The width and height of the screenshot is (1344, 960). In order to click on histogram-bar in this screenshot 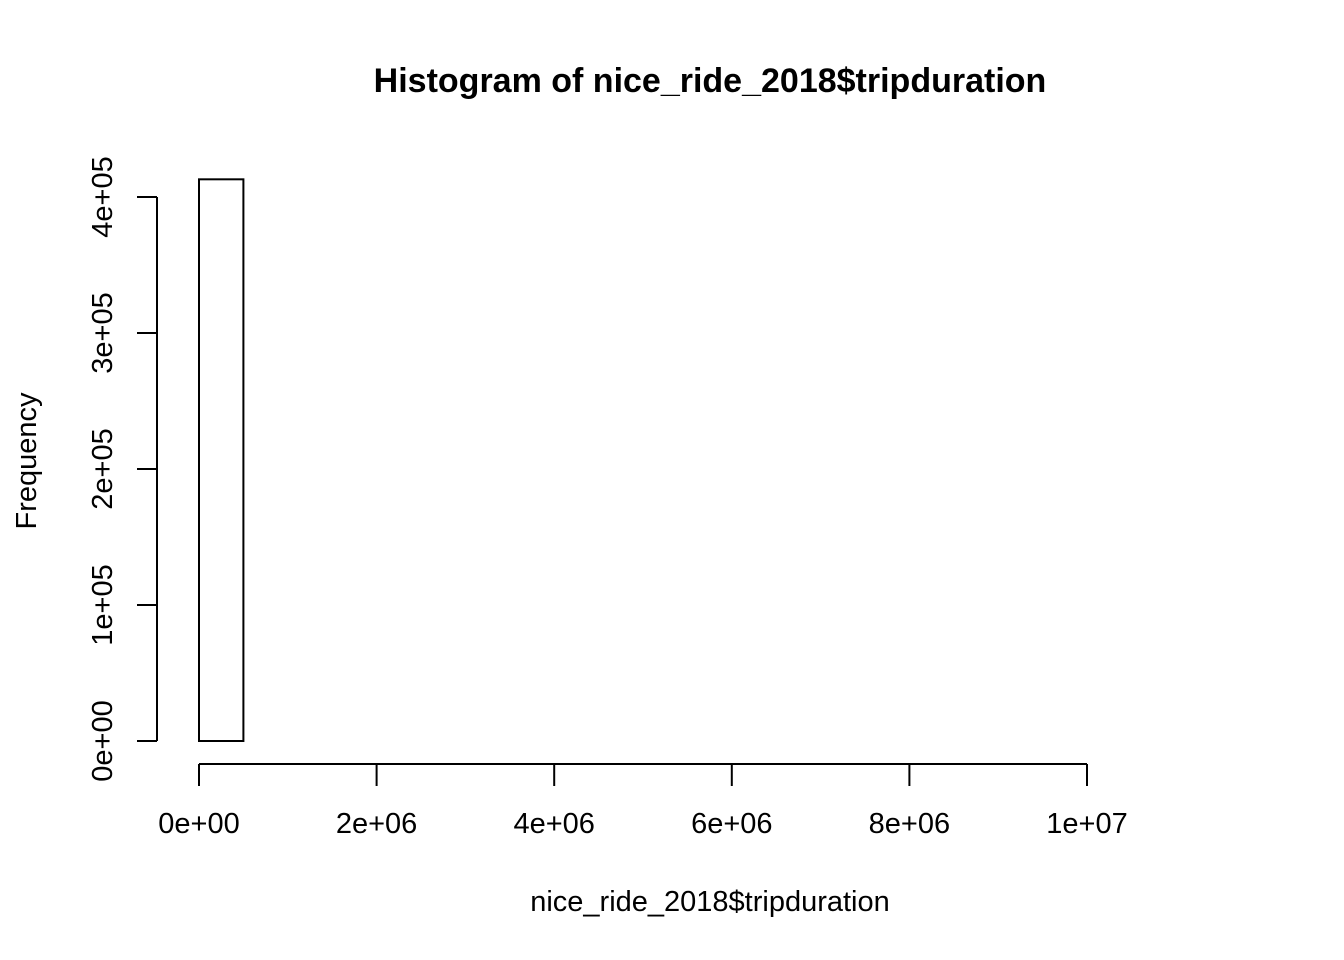, I will do `click(221, 460)`.